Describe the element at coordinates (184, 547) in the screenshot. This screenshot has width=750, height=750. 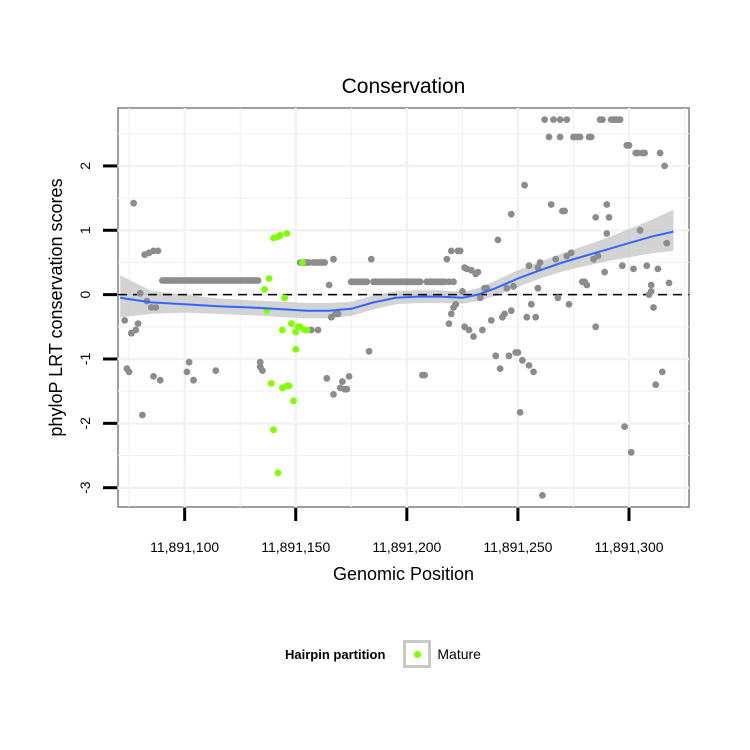
I see `x-tick-label: 11,891,100` at that location.